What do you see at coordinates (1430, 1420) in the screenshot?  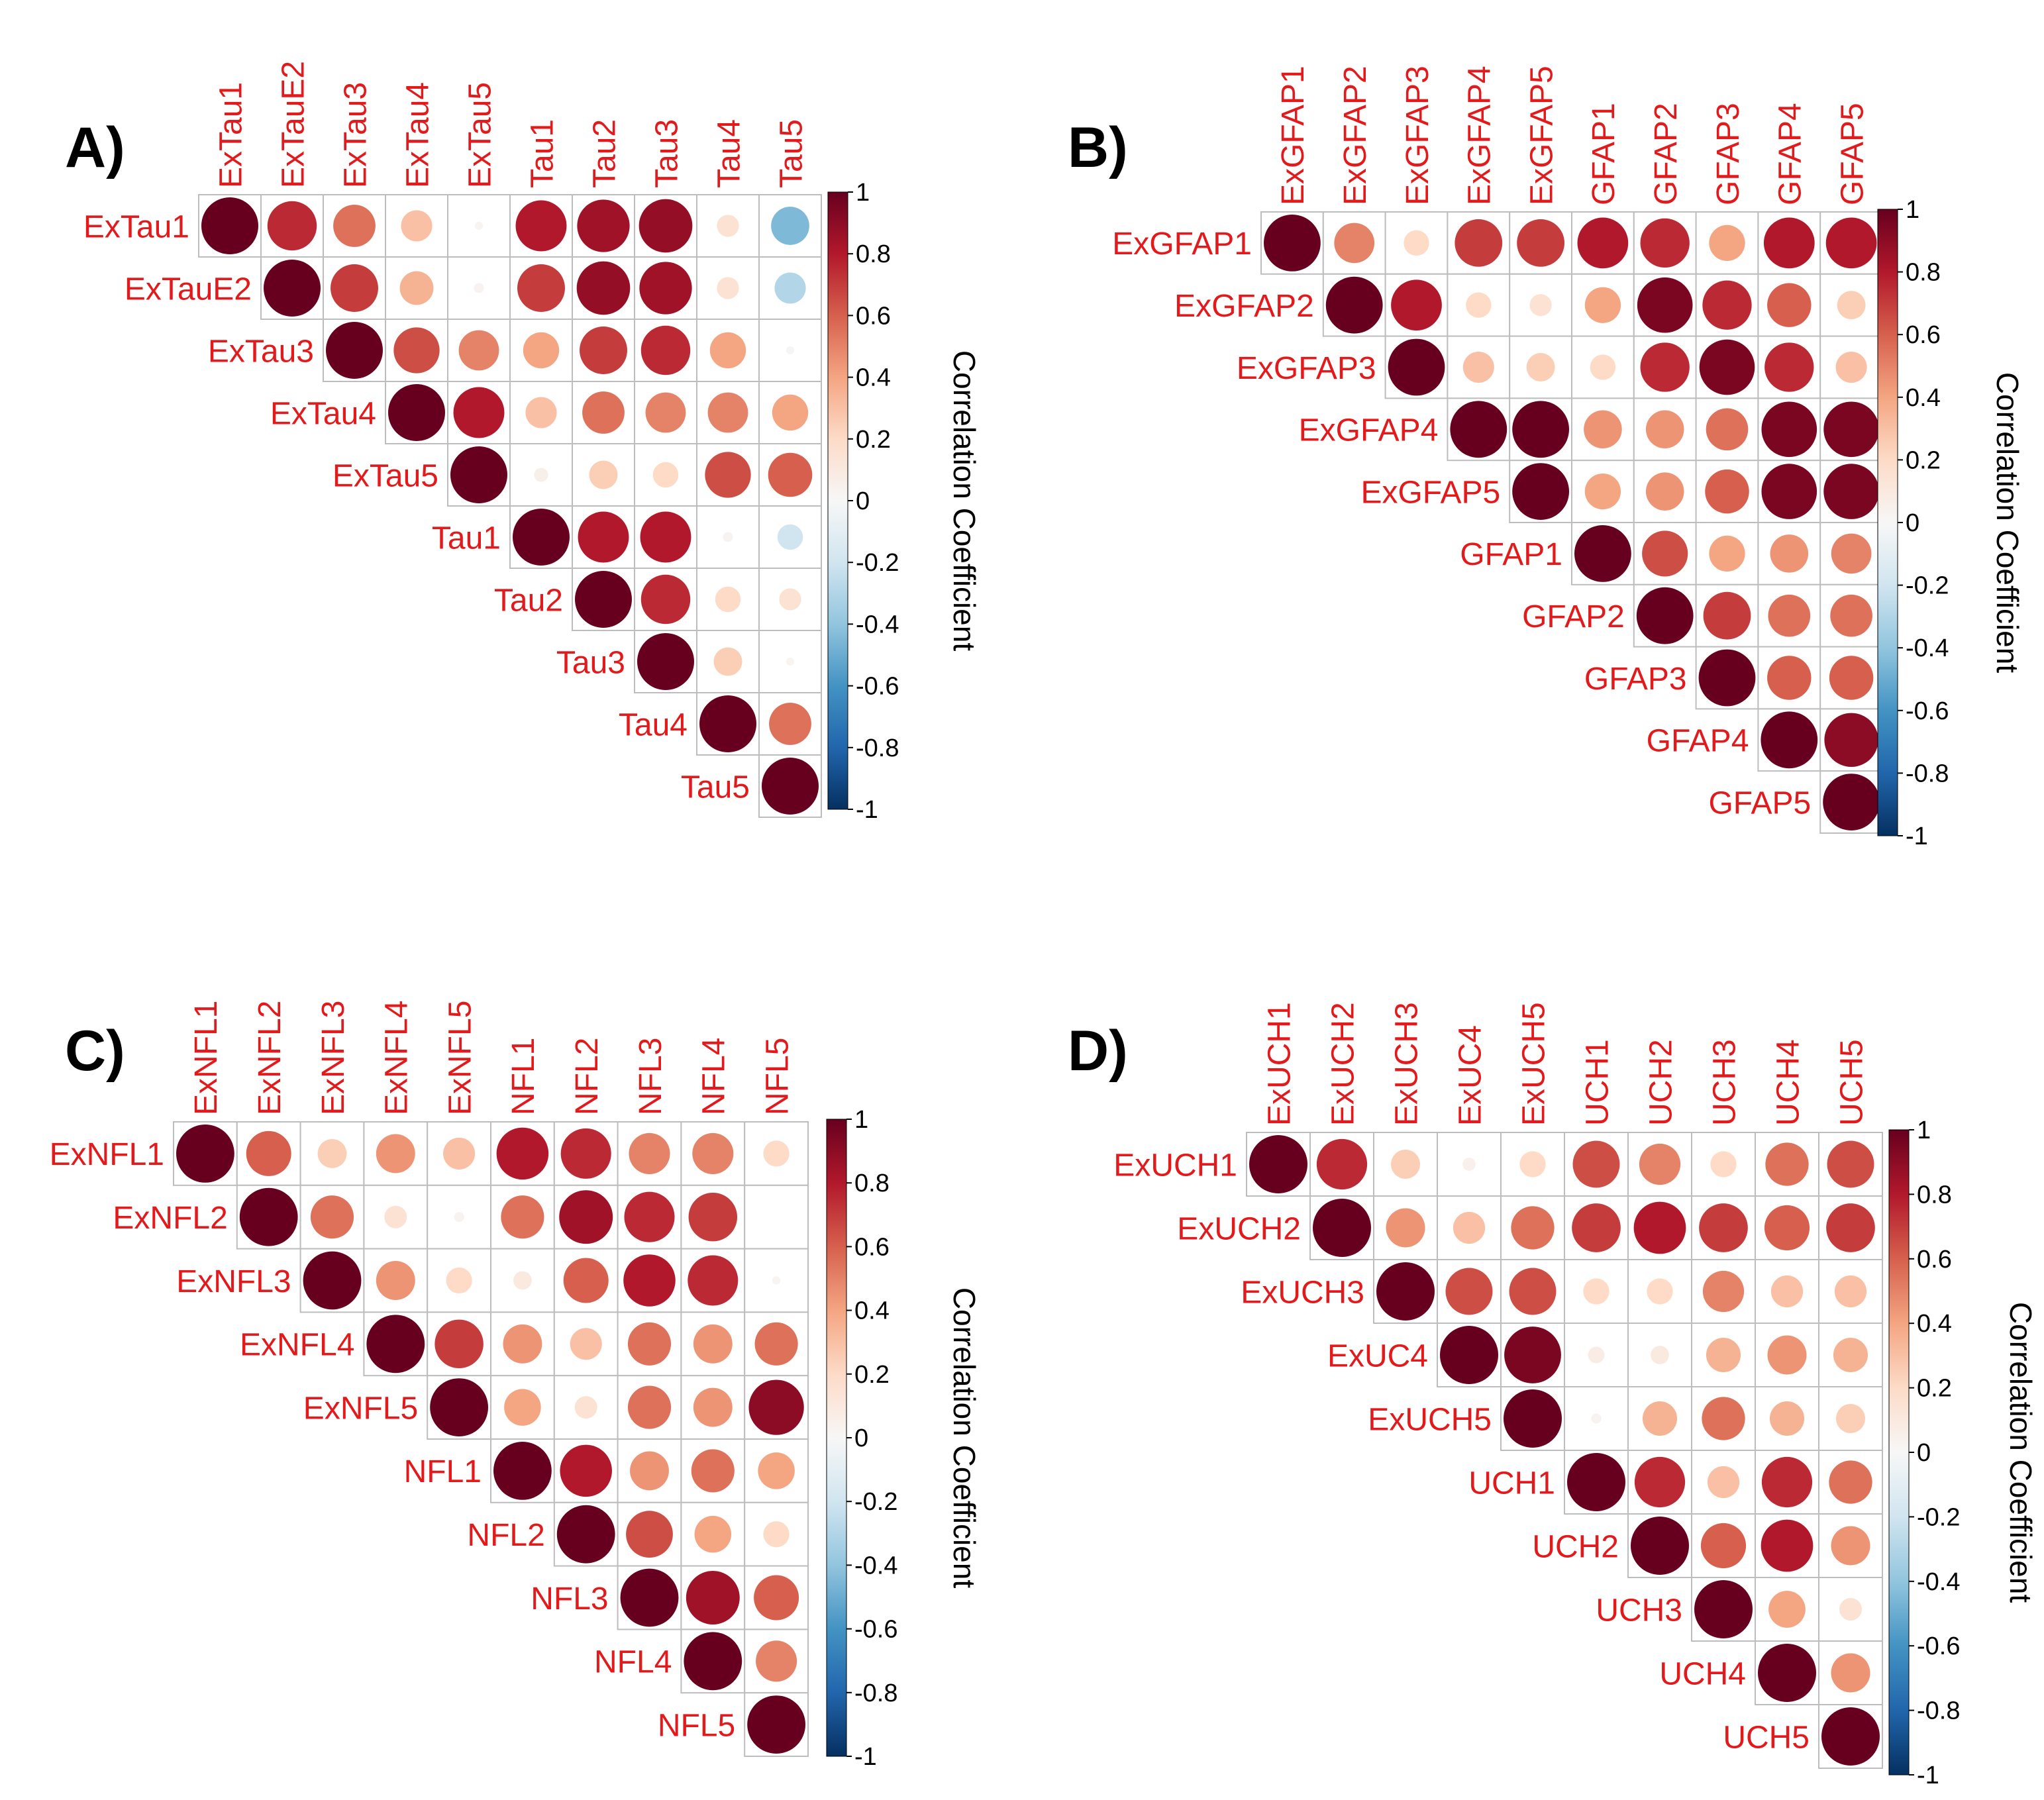 I see `row-label: ExUCH5` at bounding box center [1430, 1420].